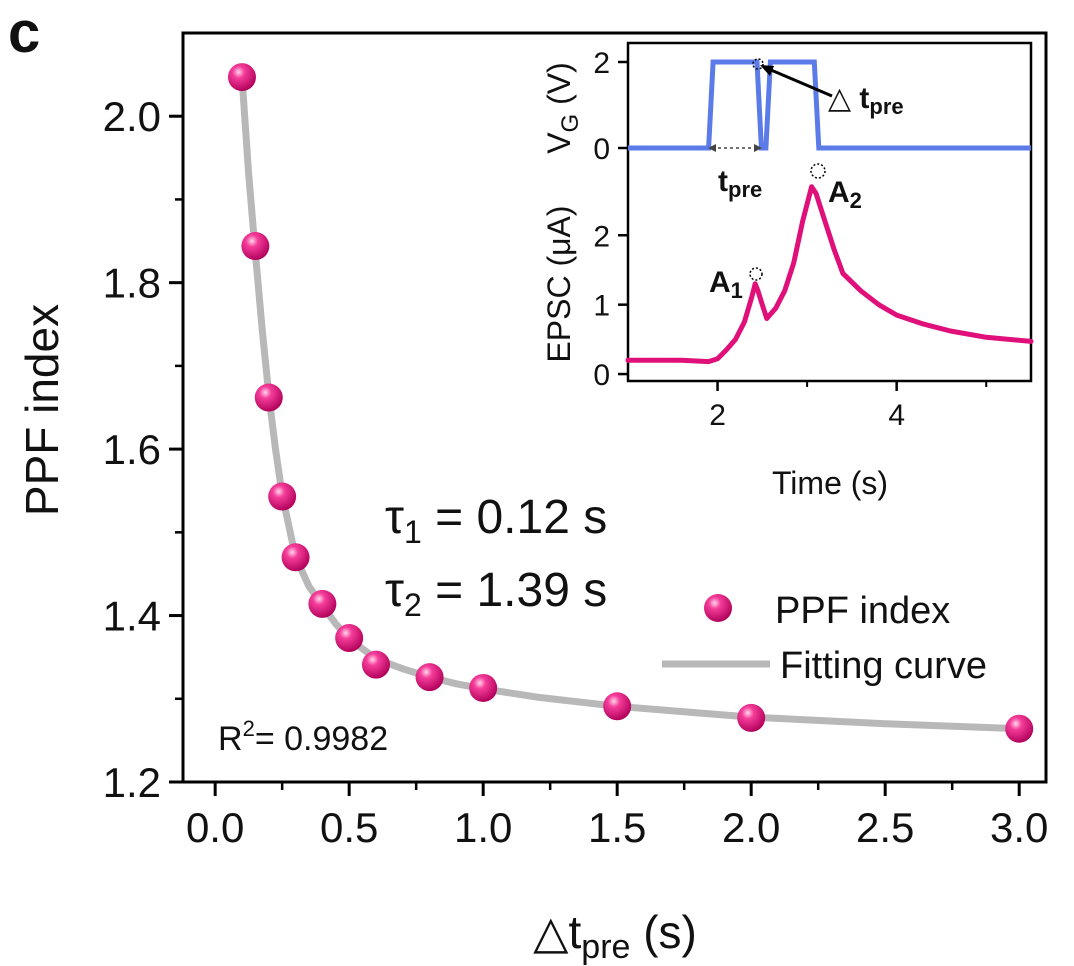 This screenshot has width=1074, height=966. I want to click on x-axis-title-sub: pre, so click(605, 947).